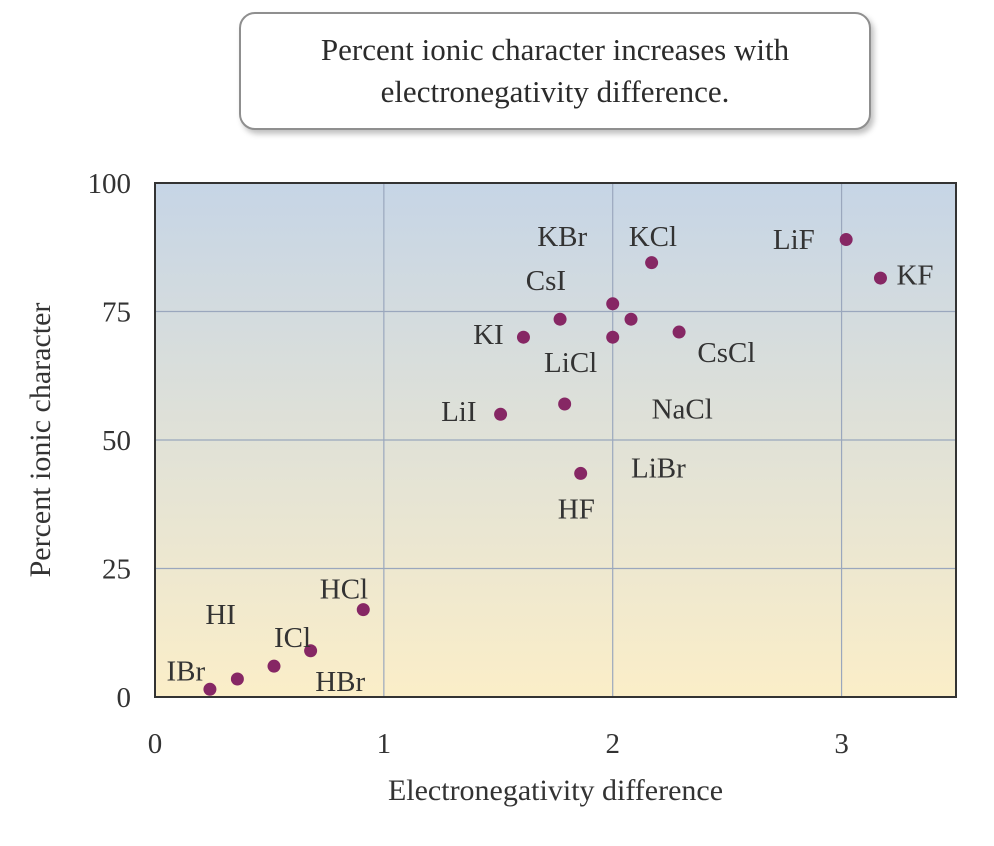 The image size is (994, 846). What do you see at coordinates (726, 353) in the screenshot?
I see `point-label: CsCl` at bounding box center [726, 353].